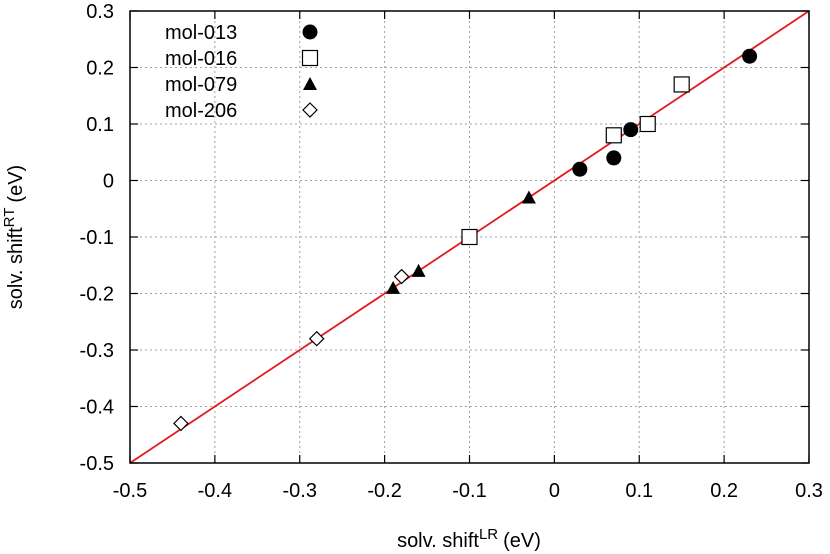 This screenshot has width=830, height=554. I want to click on y-axis-title: solv. shiftRT (eV), so click(14, 237).